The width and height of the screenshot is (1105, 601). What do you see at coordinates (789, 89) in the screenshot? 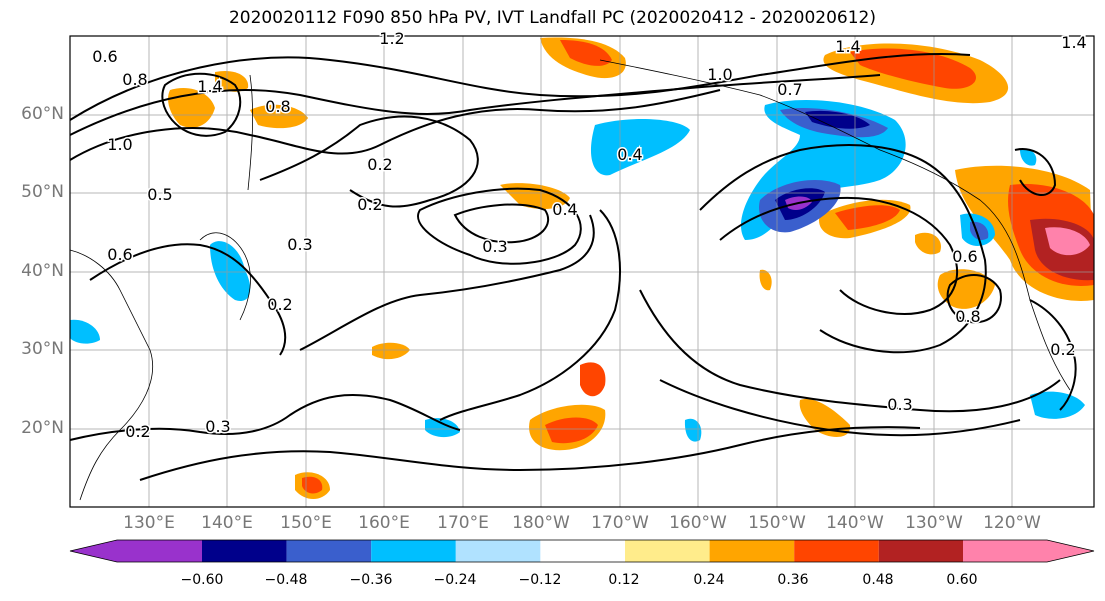
I see `contour-label: 0.7` at bounding box center [789, 89].